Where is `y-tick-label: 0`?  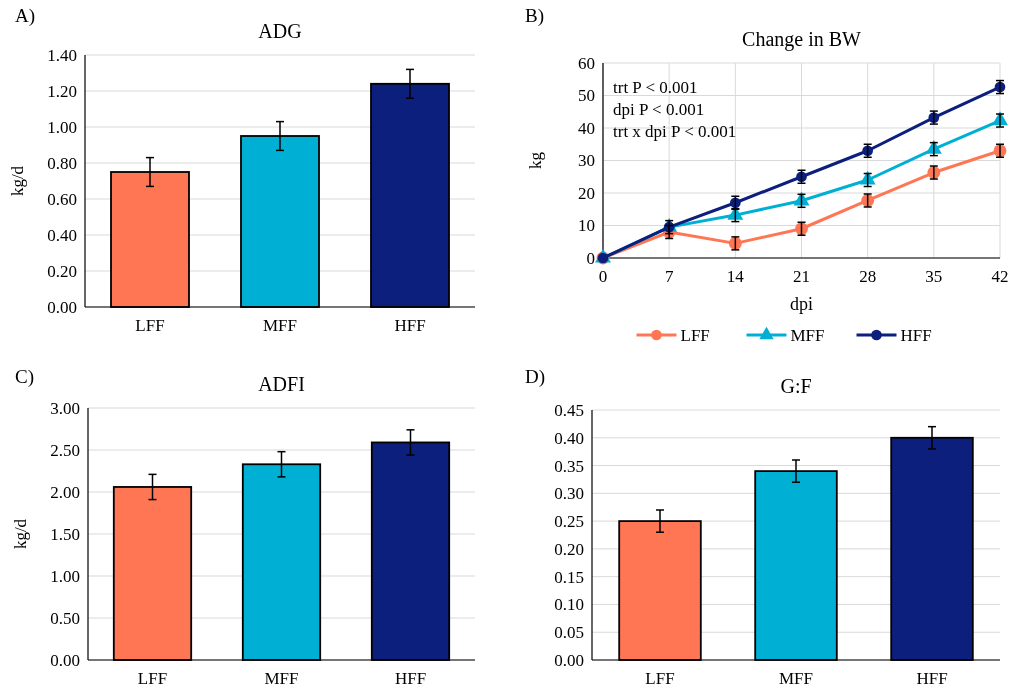 y-tick-label: 0 is located at coordinates (590, 258).